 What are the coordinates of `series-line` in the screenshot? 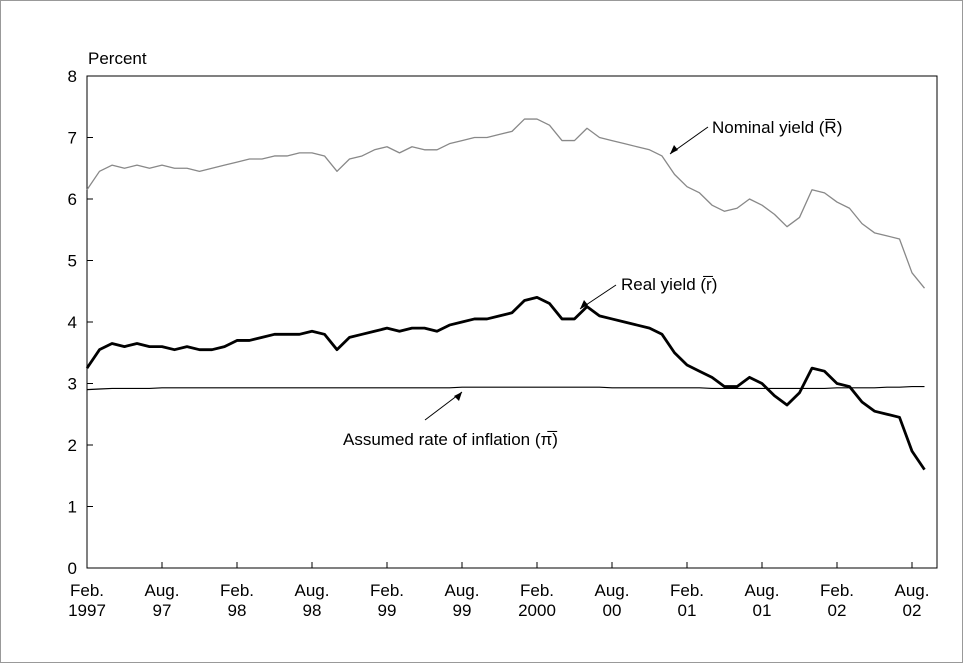 It's located at (505, 388).